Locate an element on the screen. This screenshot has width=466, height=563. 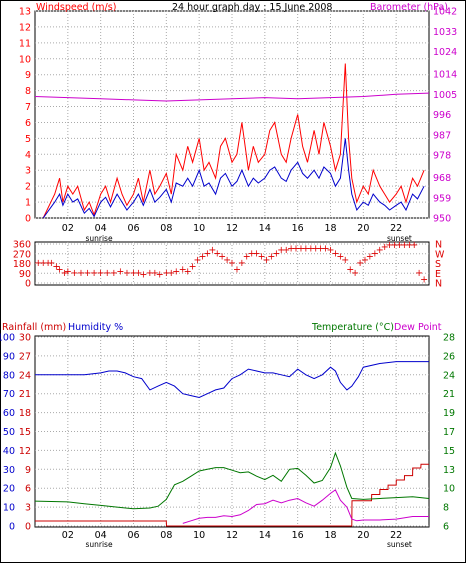
sunset-label: sunset is located at coordinates (399, 238).